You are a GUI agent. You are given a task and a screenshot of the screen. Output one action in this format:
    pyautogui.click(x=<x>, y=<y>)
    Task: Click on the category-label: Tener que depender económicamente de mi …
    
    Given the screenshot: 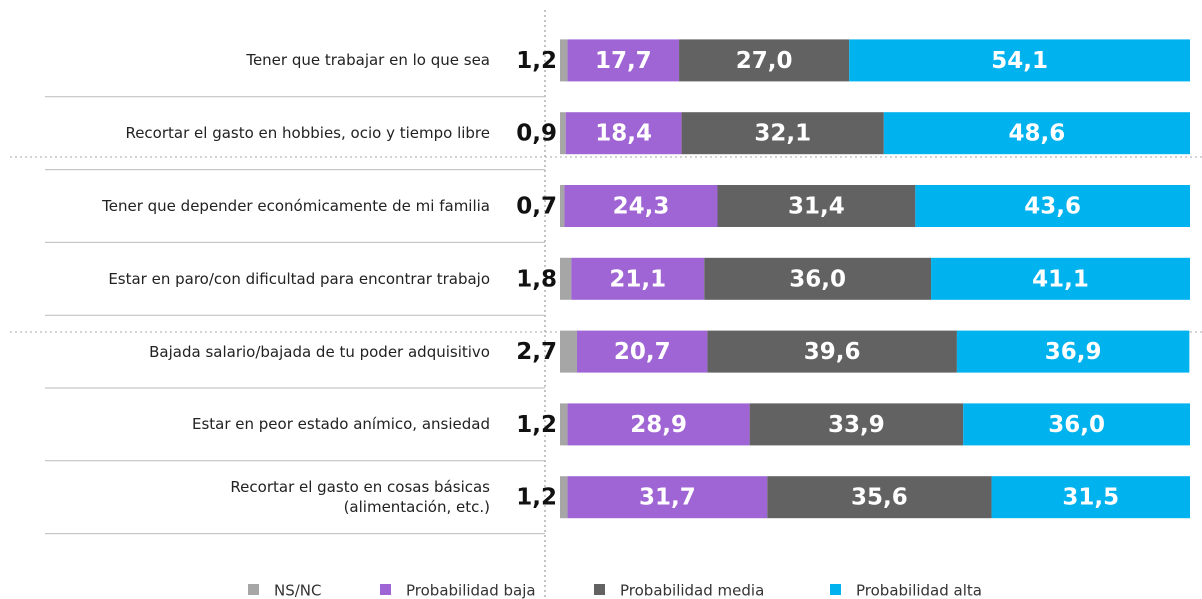 What is the action you would take?
    pyautogui.click(x=296, y=206)
    